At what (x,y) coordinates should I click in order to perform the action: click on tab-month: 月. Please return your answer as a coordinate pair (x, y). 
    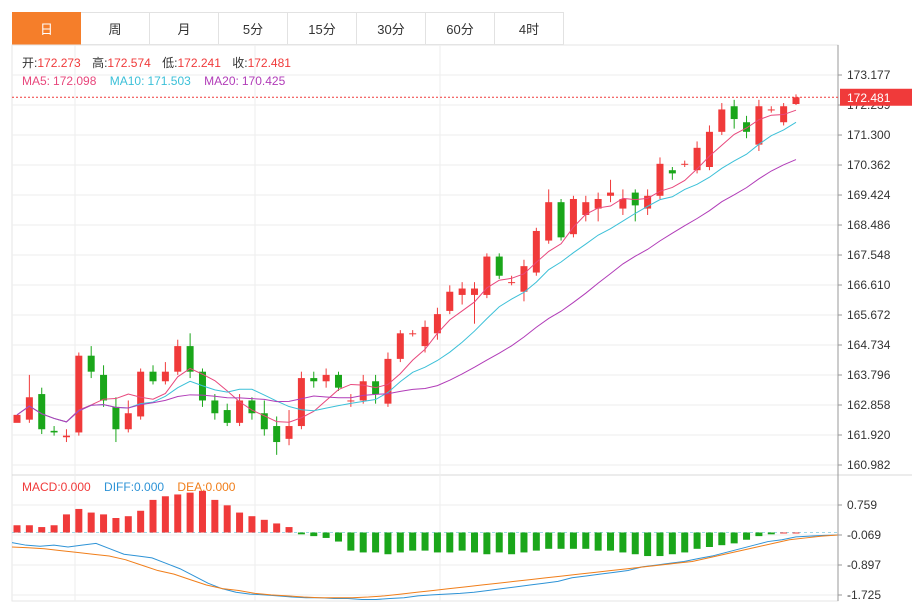
    Looking at the image, I should click on (184, 28).